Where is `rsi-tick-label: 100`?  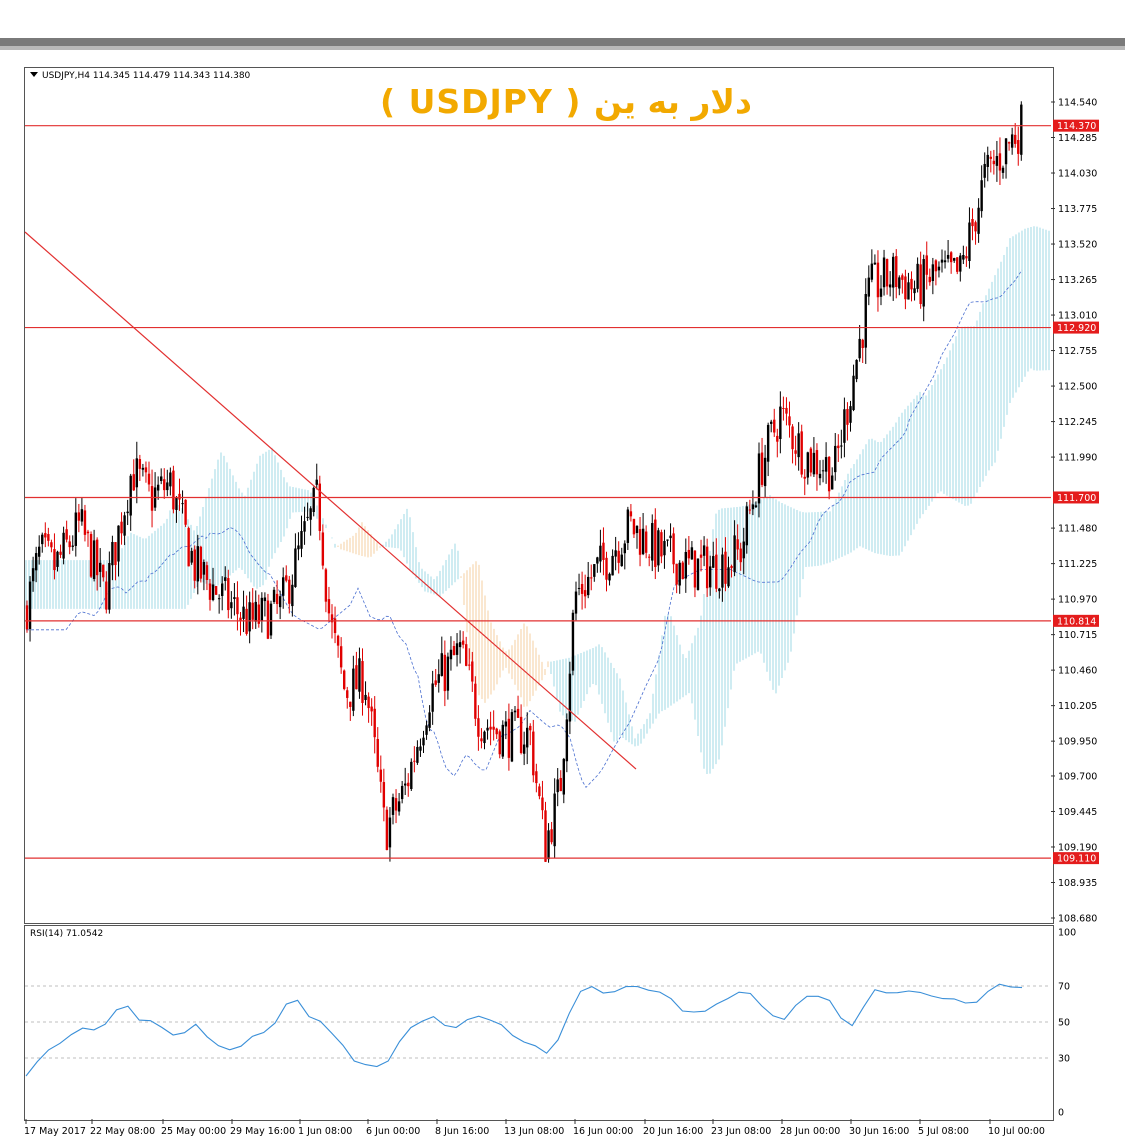 rsi-tick-label: 100 is located at coordinates (1067, 933).